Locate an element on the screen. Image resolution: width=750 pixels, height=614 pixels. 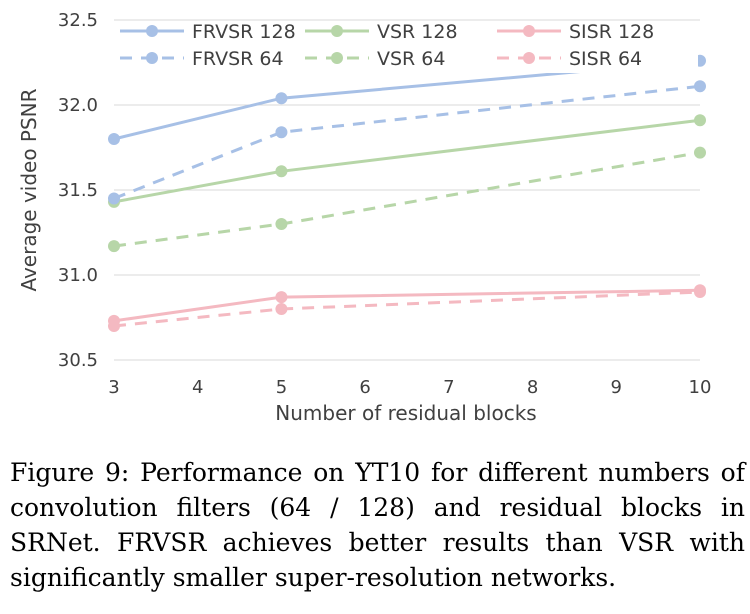
legend-label: FRVSR 128 is located at coordinates (244, 32).